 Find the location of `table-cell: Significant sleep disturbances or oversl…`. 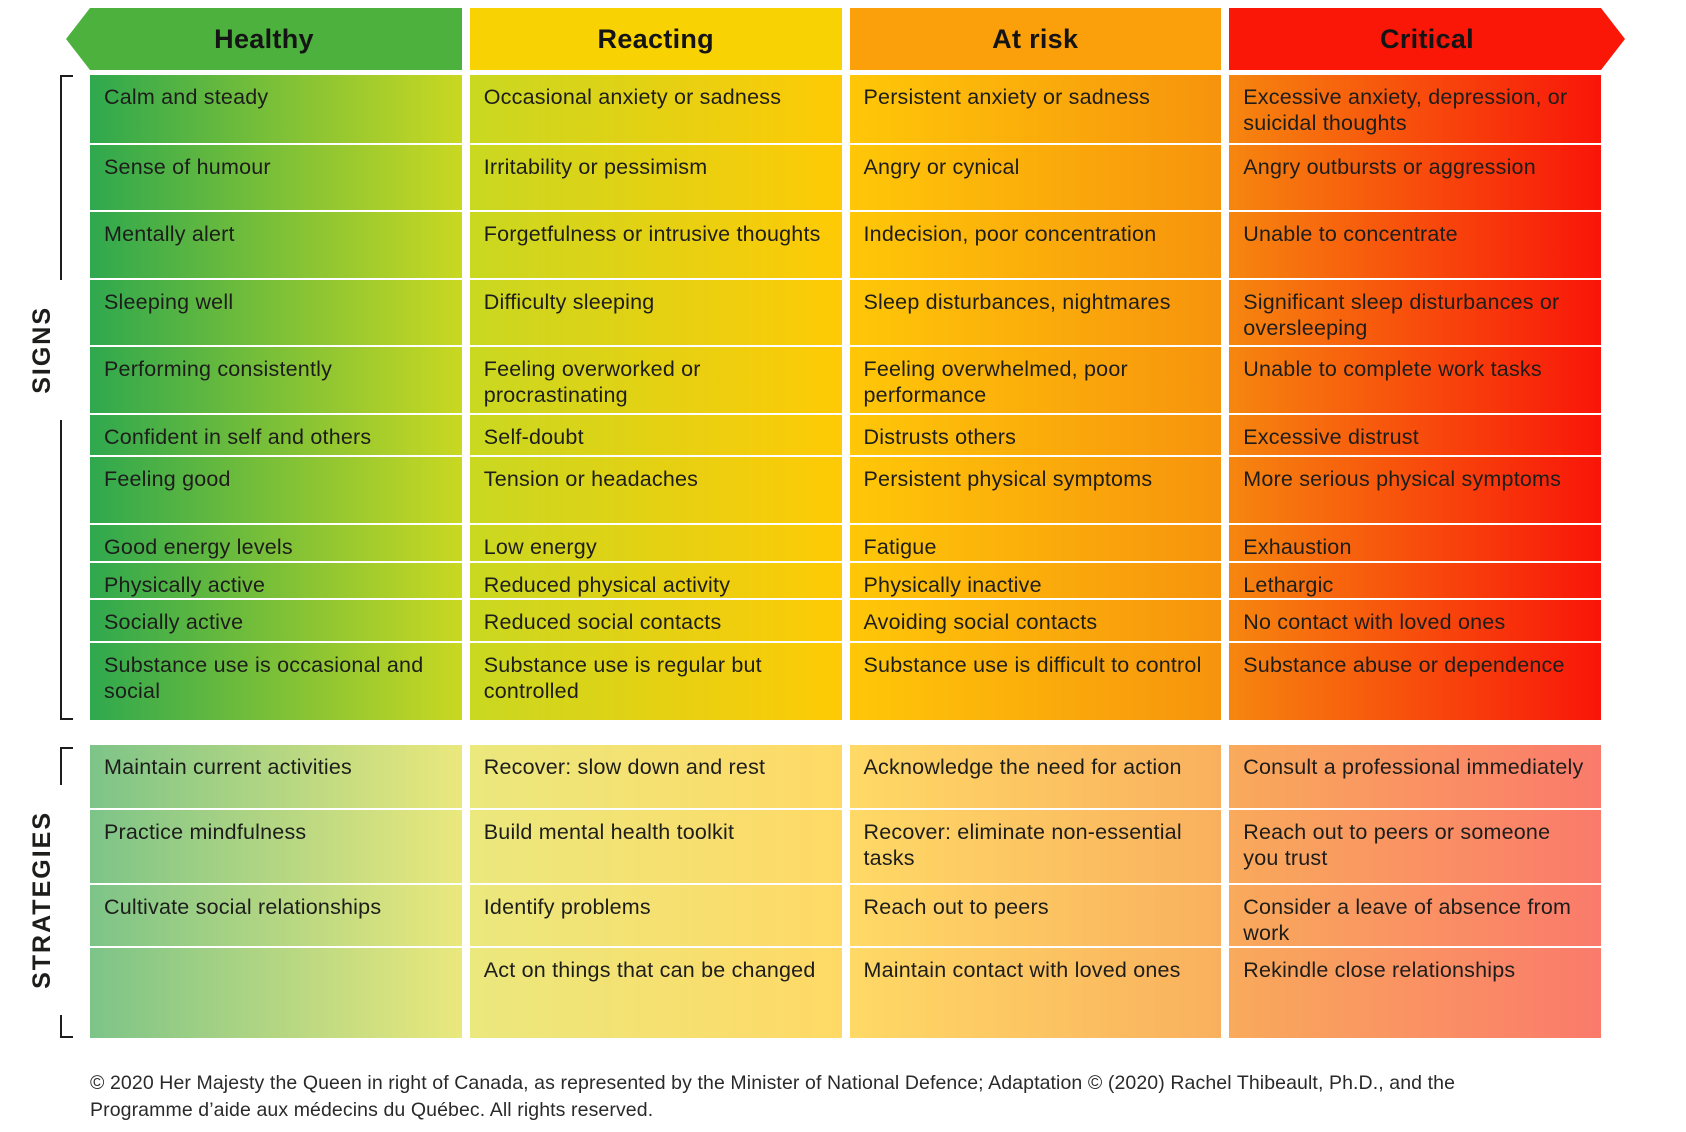

table-cell: Significant sleep disturbances or oversl… is located at coordinates (1415, 313).